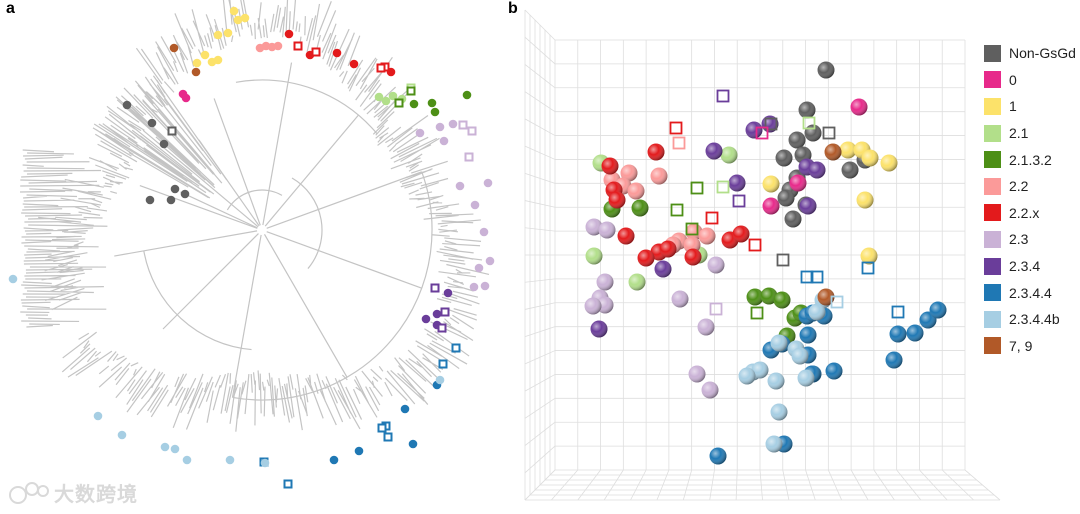 Image resolution: width=1080 pixels, height=514 pixels. I want to click on legend-item: 2.3, so click(1030, 239).